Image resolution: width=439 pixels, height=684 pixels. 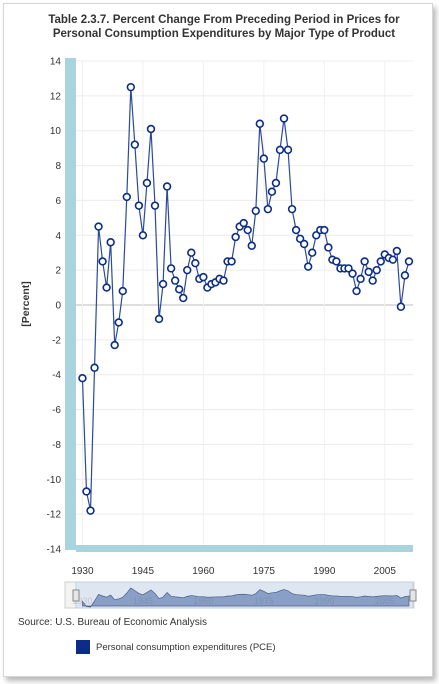 What do you see at coordinates (233, 571) in the screenshot?
I see `x-axis-ticks: 1930 1945 1960 1975 1990 2005` at bounding box center [233, 571].